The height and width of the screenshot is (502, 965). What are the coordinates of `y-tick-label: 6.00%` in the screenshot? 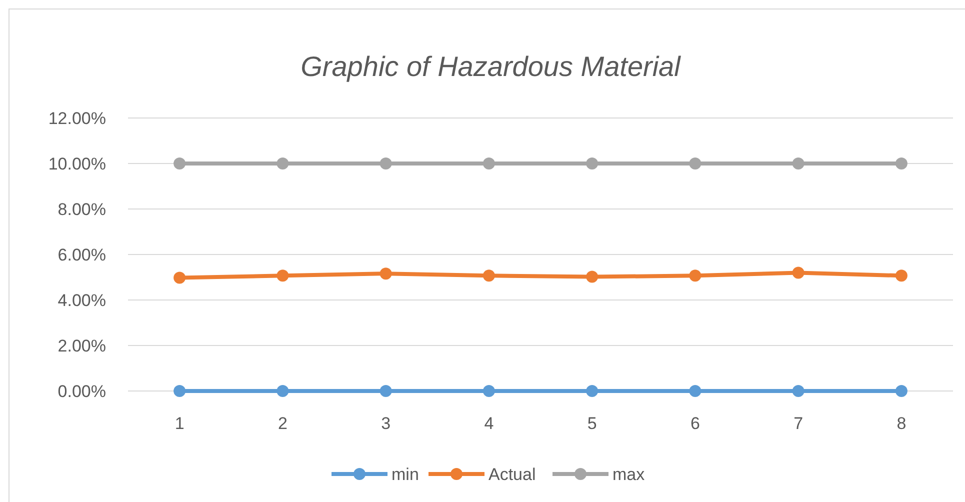 It's located at (82, 254).